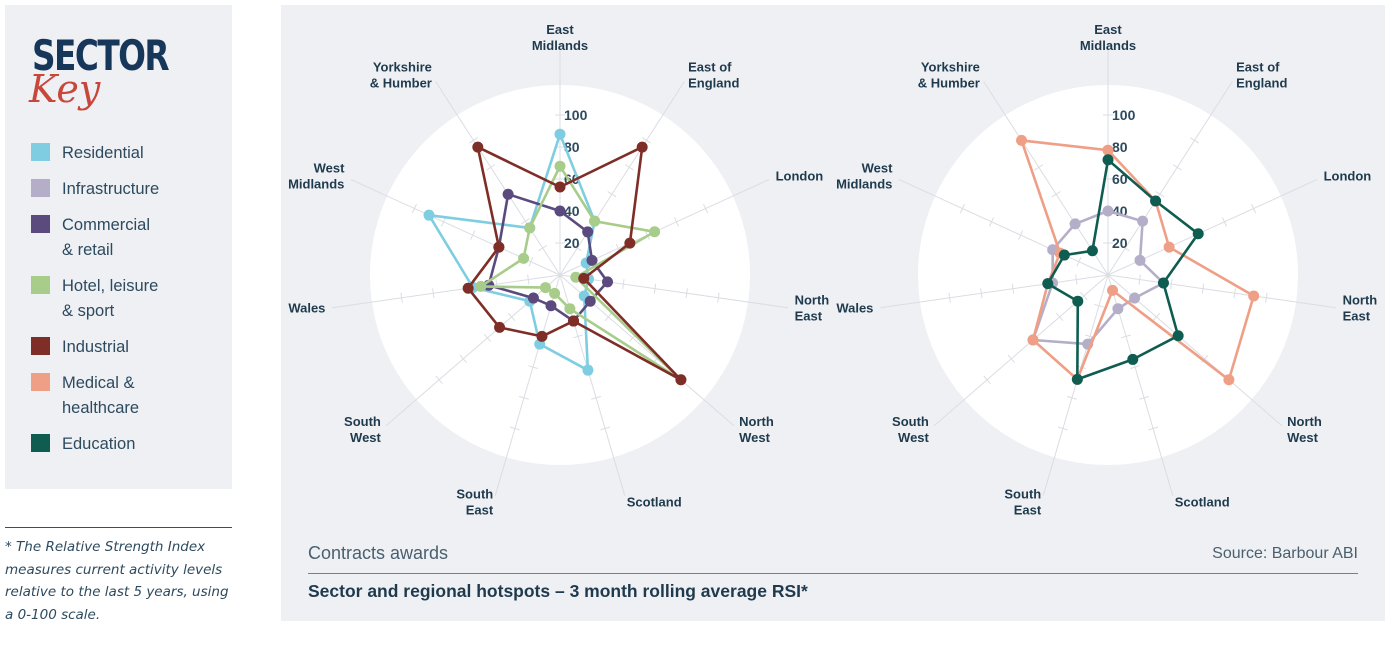 Image resolution: width=1395 pixels, height=648 pixels. Describe the element at coordinates (1285, 553) in the screenshot. I see `chart-source: Source: Barbour ABI` at that location.